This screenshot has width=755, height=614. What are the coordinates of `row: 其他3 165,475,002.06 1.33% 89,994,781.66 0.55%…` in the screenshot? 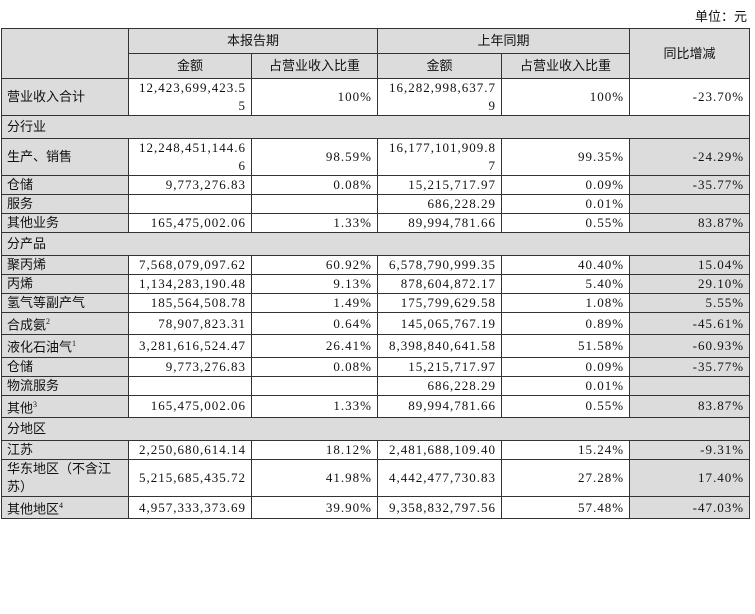 It's located at (376, 406).